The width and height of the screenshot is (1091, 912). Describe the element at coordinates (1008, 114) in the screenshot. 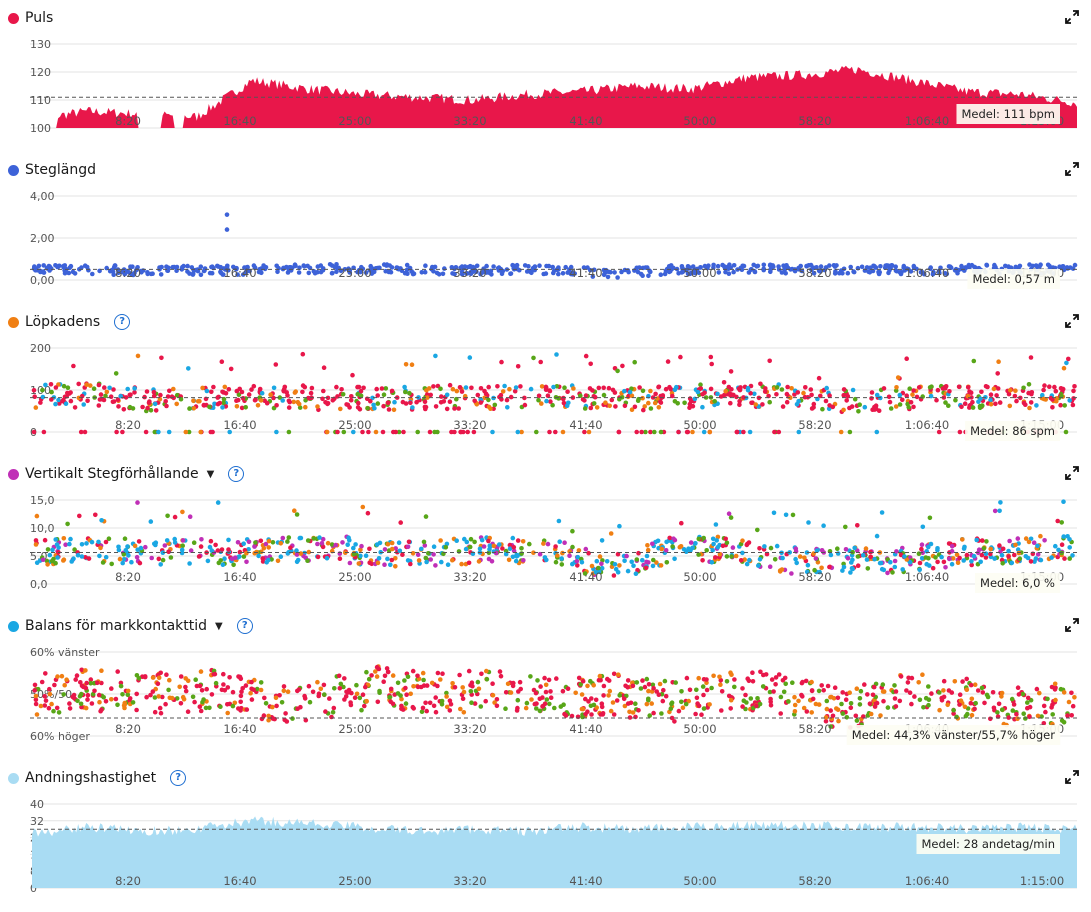

I see `average-text: Medel: 111 bpm` at that location.